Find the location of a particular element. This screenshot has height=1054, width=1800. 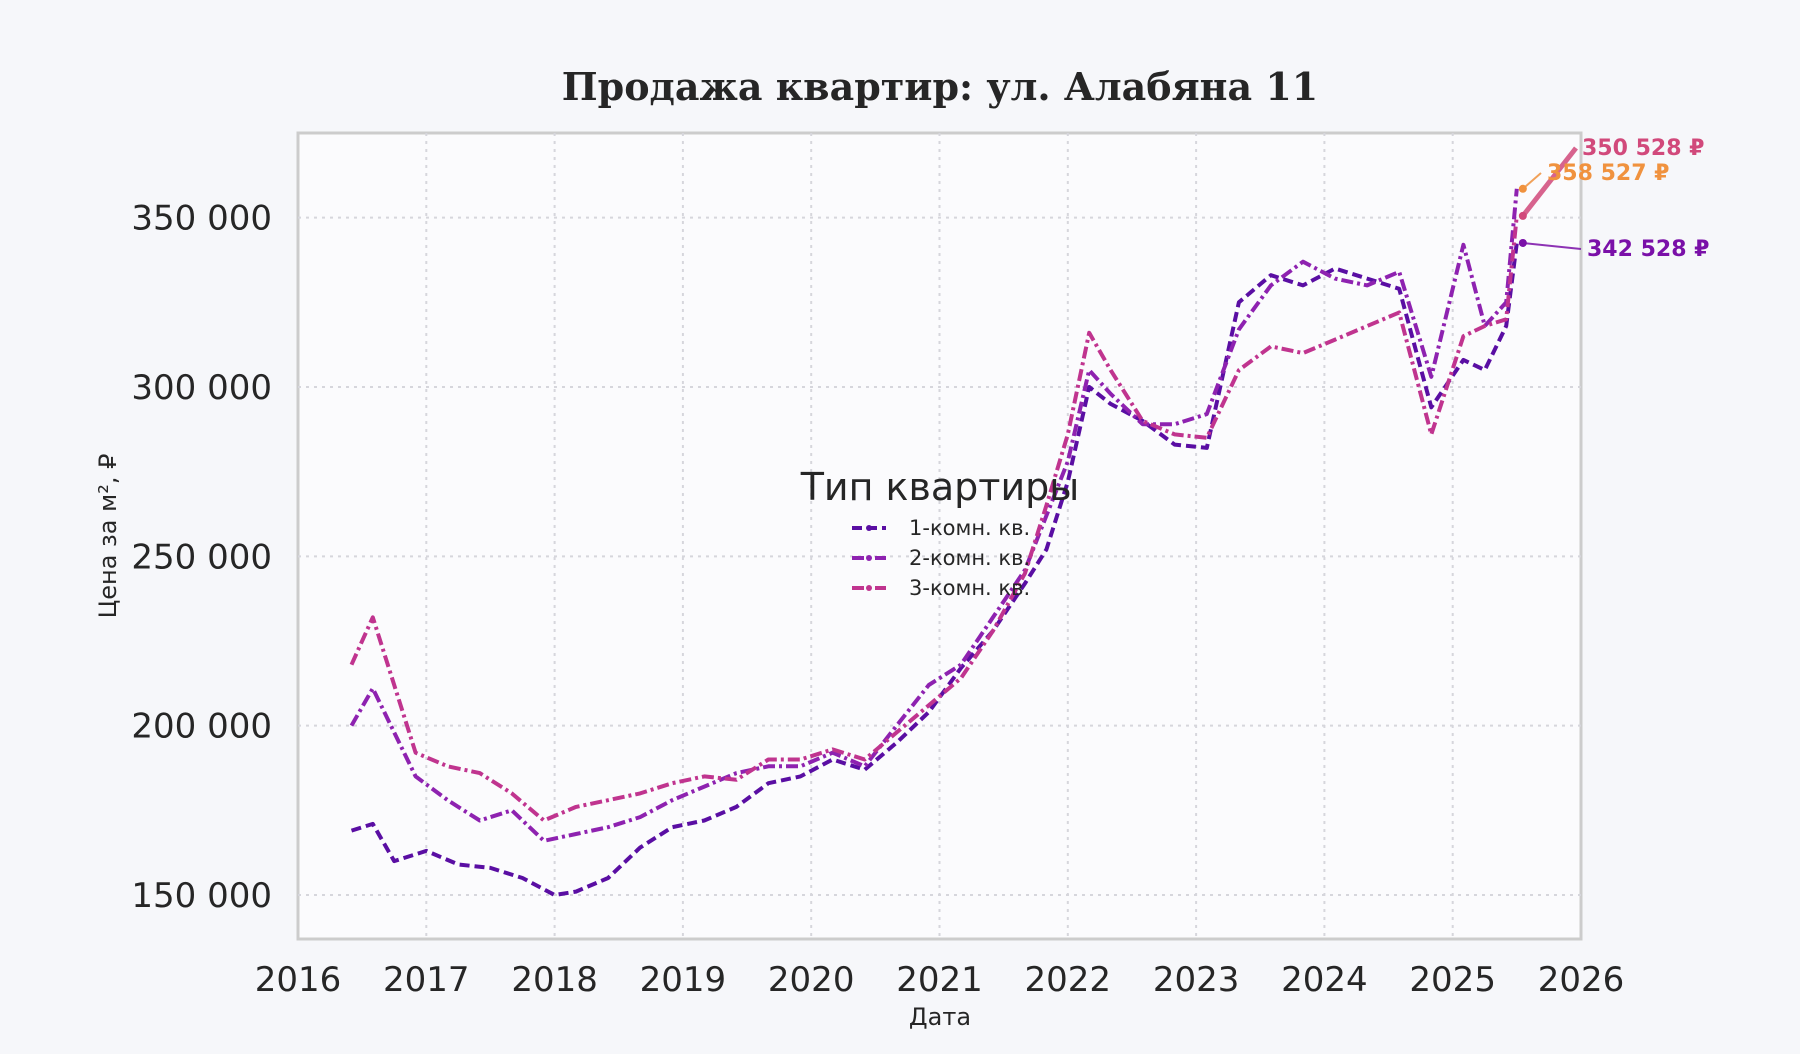

annotation-label: 350 528 ₽ is located at coordinates (1643, 148).